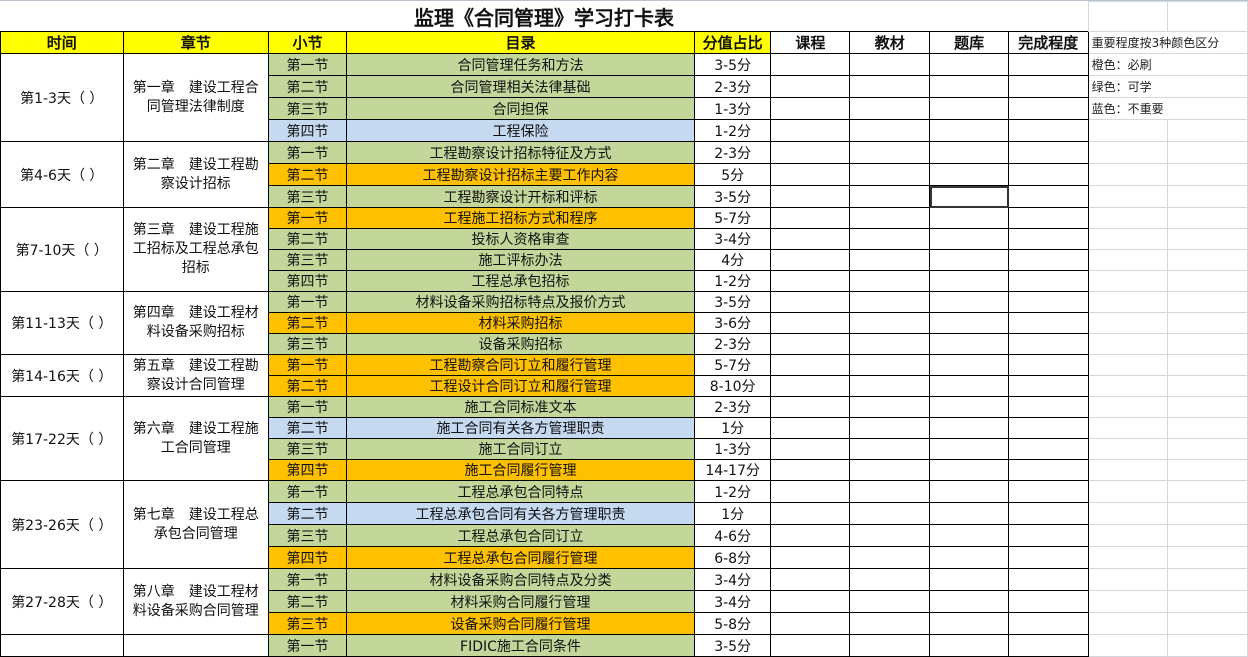 This screenshot has width=1248, height=657. I want to click on topic-cell: 工程总承包合同特点, so click(520, 491).